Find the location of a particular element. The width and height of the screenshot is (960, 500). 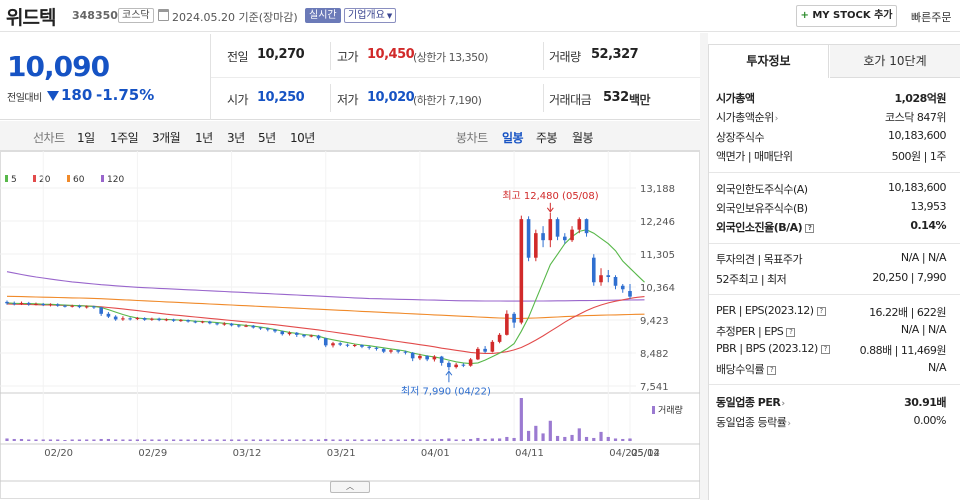

pbr-row: PBR | BPS (2023.12)? 0.88배 | 11,469원 is located at coordinates (831, 350).